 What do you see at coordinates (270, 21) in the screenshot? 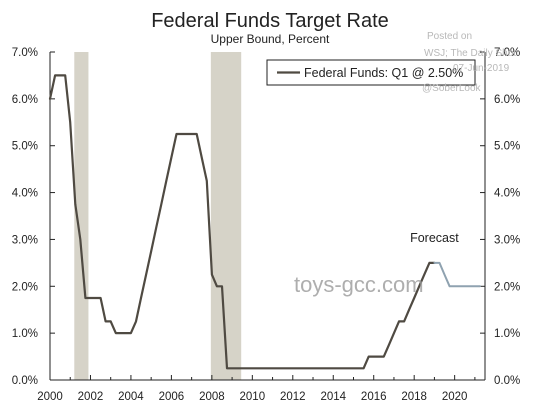
I see `chart-title: Federal Funds Target Rate` at bounding box center [270, 21].